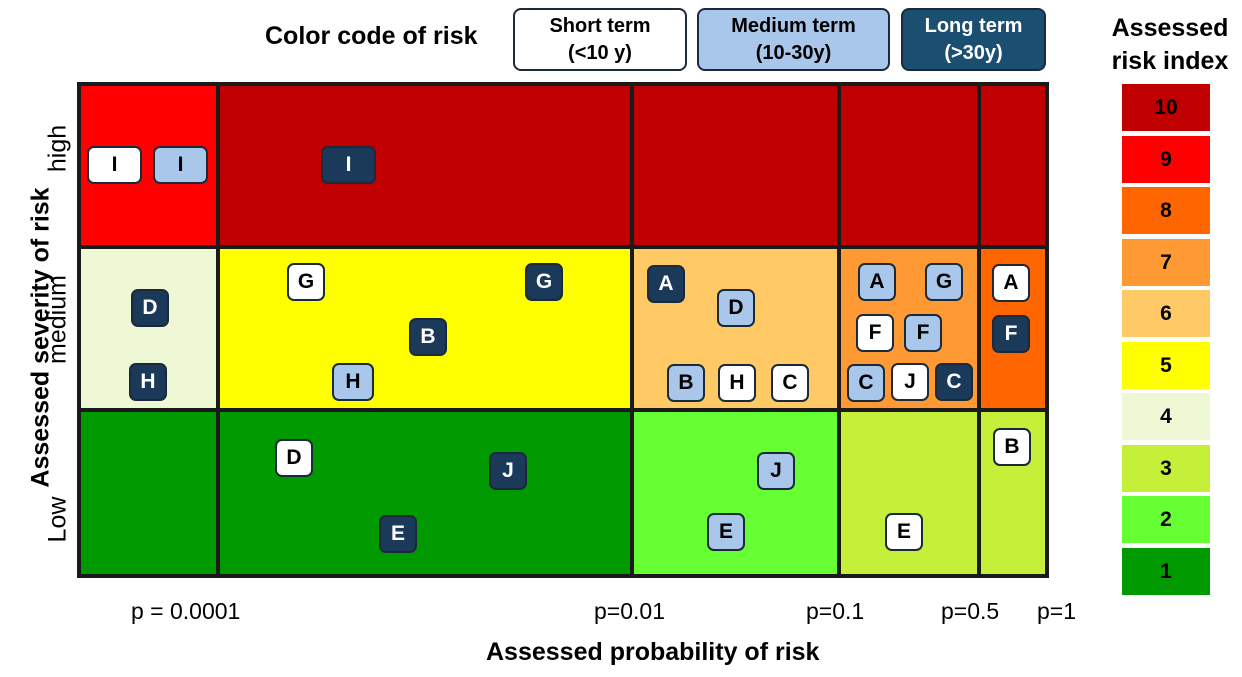 The width and height of the screenshot is (1242, 677). What do you see at coordinates (1166, 159) in the screenshot?
I see `risk-index-level: 9` at bounding box center [1166, 159].